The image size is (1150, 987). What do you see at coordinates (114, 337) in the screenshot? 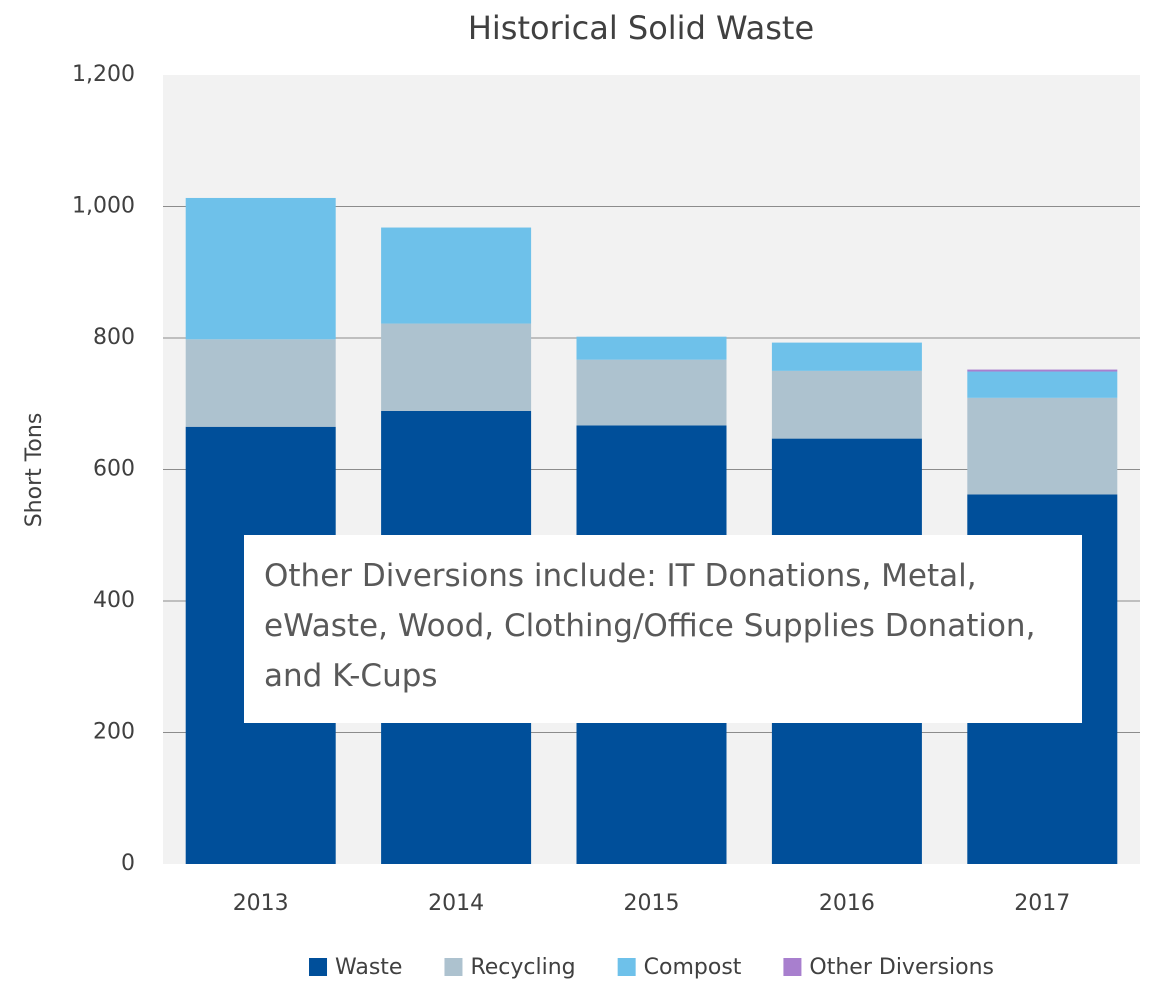
I see `y-tick-label: 800` at bounding box center [114, 337].